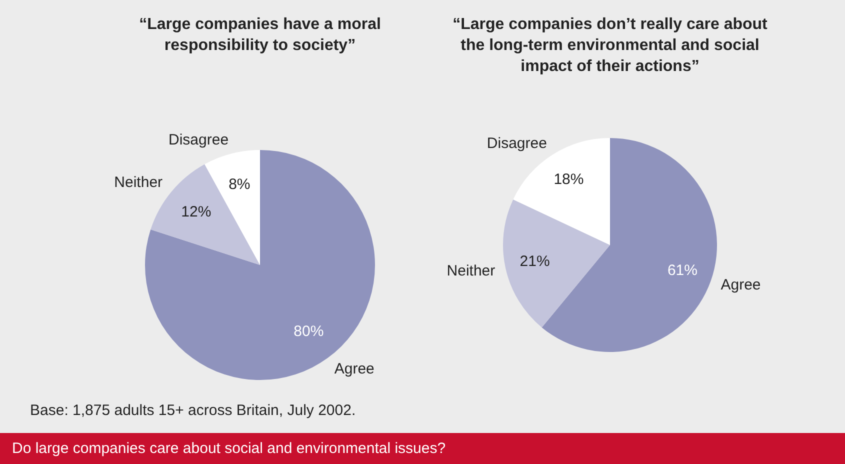  Describe the element at coordinates (196, 211) in the screenshot. I see `data-label: 12%` at that location.